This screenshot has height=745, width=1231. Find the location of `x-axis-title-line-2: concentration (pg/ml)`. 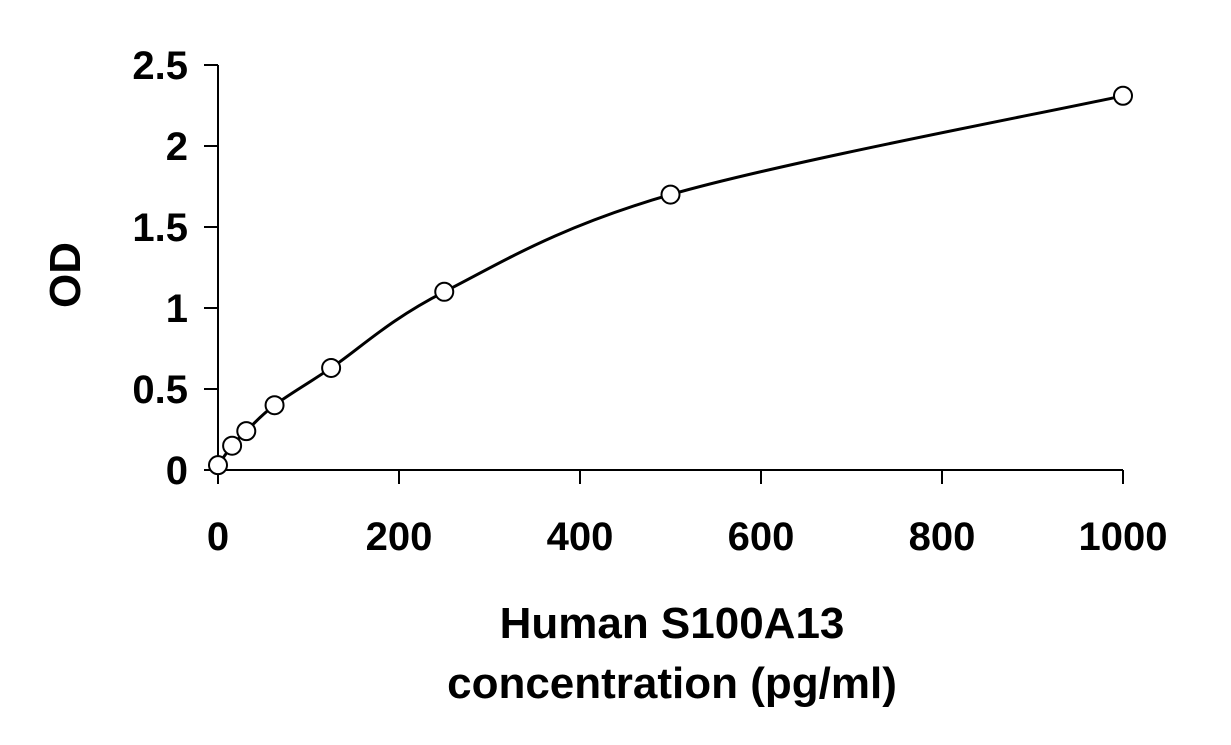

x-axis-title-line-2: concentration (pg/ml) is located at coordinates (672, 683).